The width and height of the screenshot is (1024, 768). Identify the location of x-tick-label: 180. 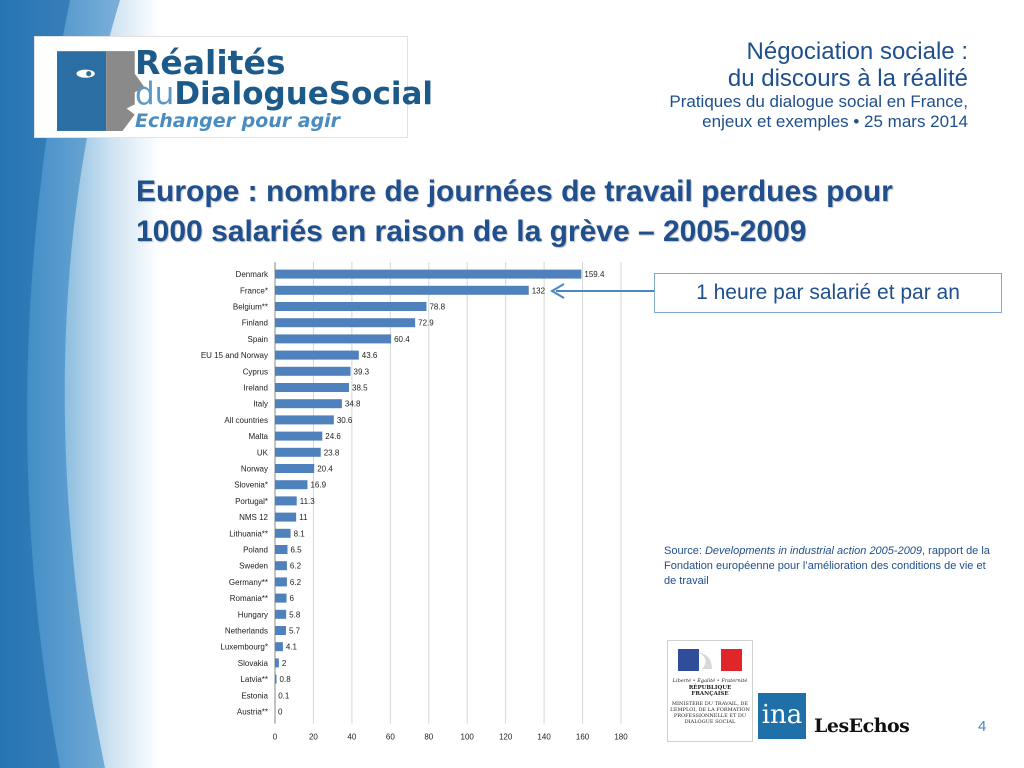
(621, 737).